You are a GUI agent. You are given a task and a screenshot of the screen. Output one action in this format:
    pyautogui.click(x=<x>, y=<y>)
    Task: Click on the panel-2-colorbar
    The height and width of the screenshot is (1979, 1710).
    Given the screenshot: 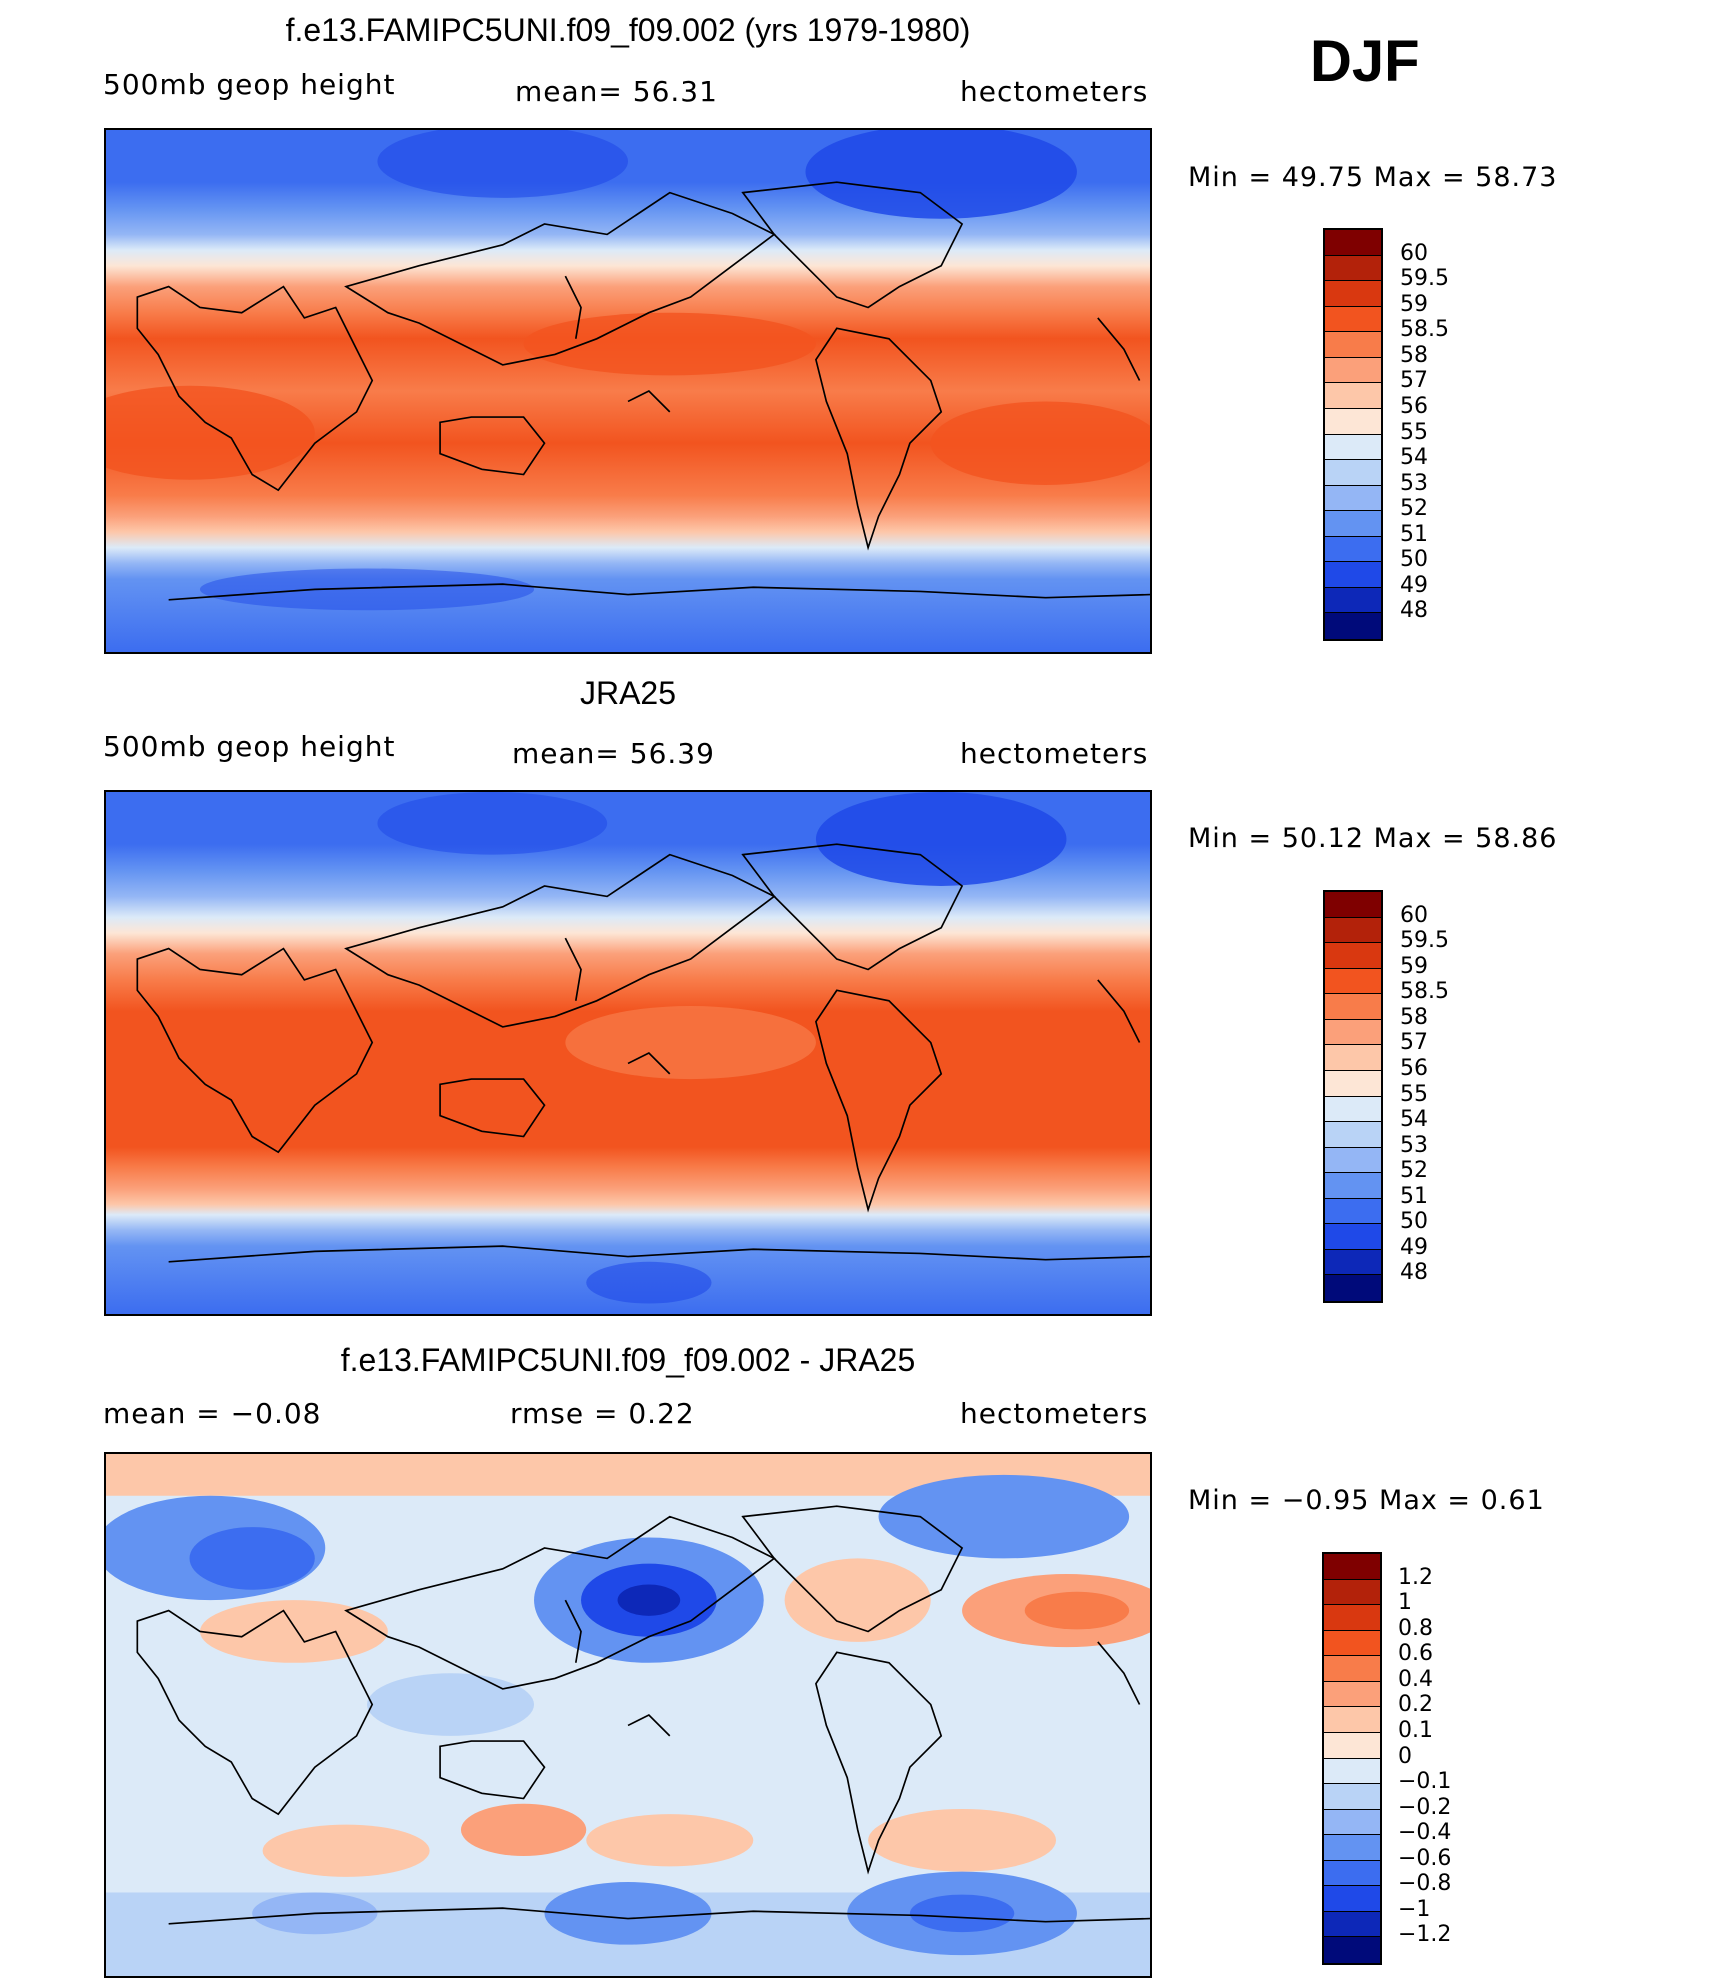 What is the action you would take?
    pyautogui.click(x=1353, y=1096)
    